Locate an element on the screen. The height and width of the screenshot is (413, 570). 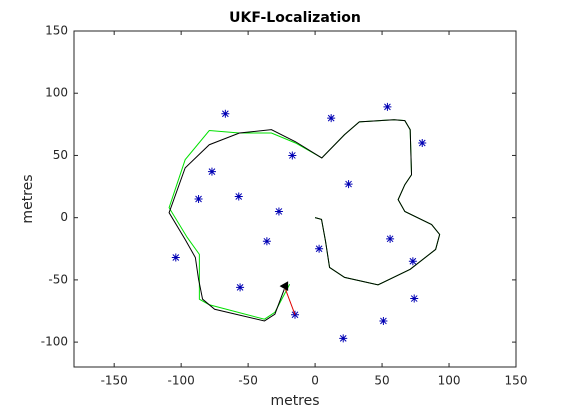
x-tick-label: -100 is located at coordinates (181, 381).